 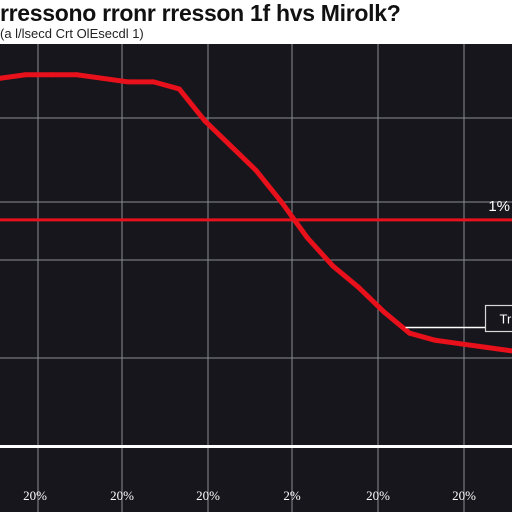 What do you see at coordinates (498, 318) in the screenshot?
I see `annotation-box` at bounding box center [498, 318].